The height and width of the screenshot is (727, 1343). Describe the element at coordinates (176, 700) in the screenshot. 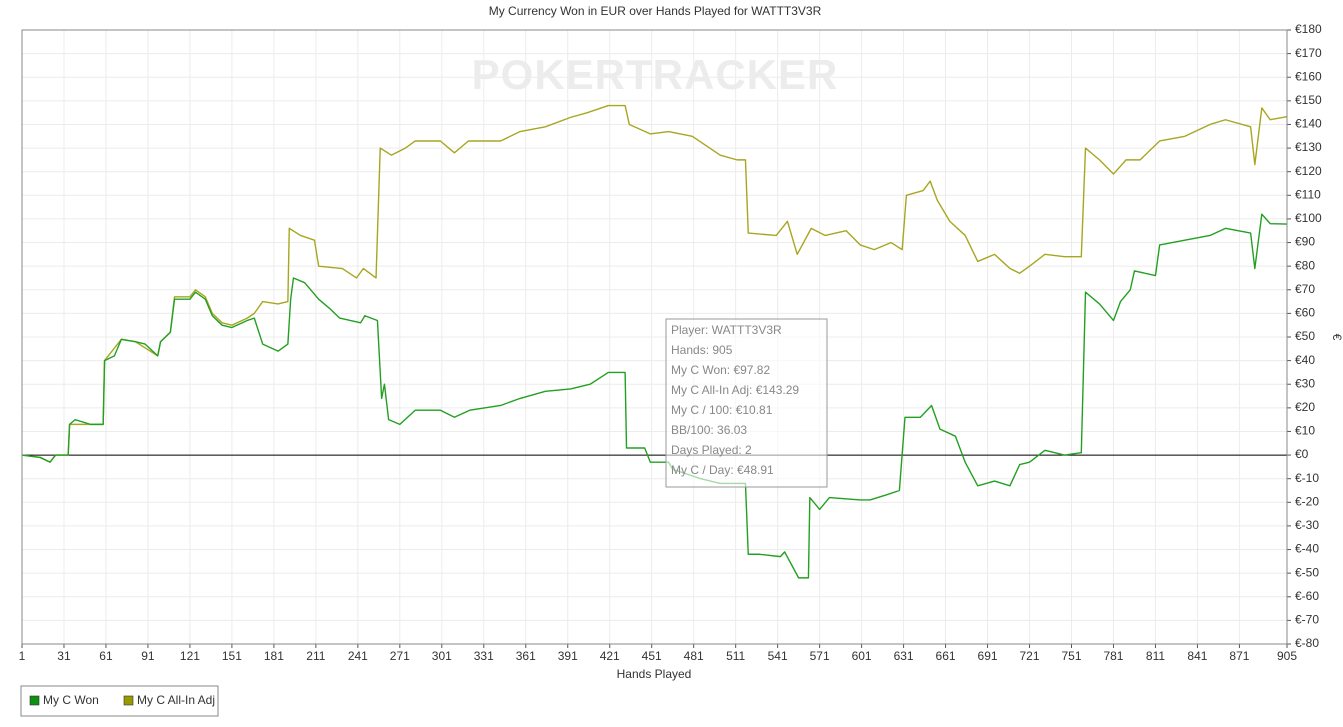

I see `legend-label: My C All-In Adj` at that location.